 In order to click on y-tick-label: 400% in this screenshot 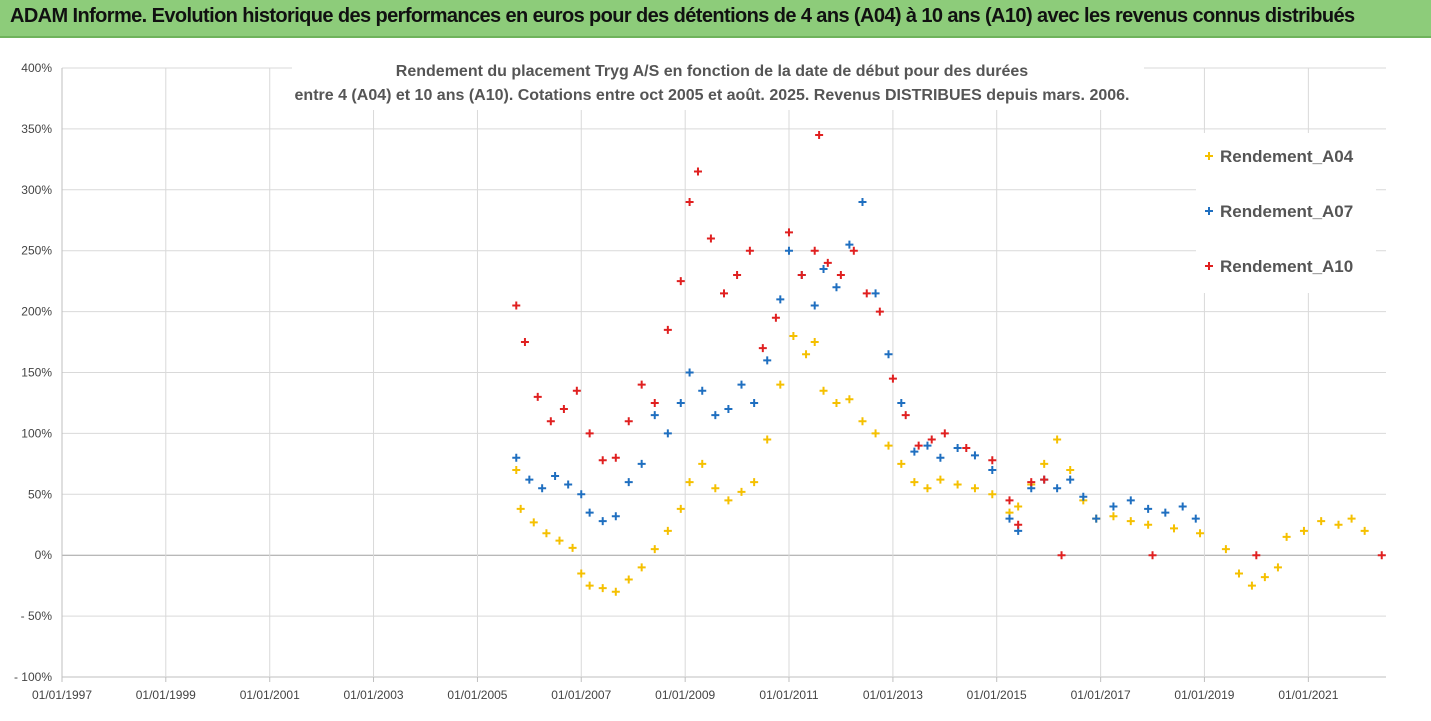, I will do `click(36, 68)`.